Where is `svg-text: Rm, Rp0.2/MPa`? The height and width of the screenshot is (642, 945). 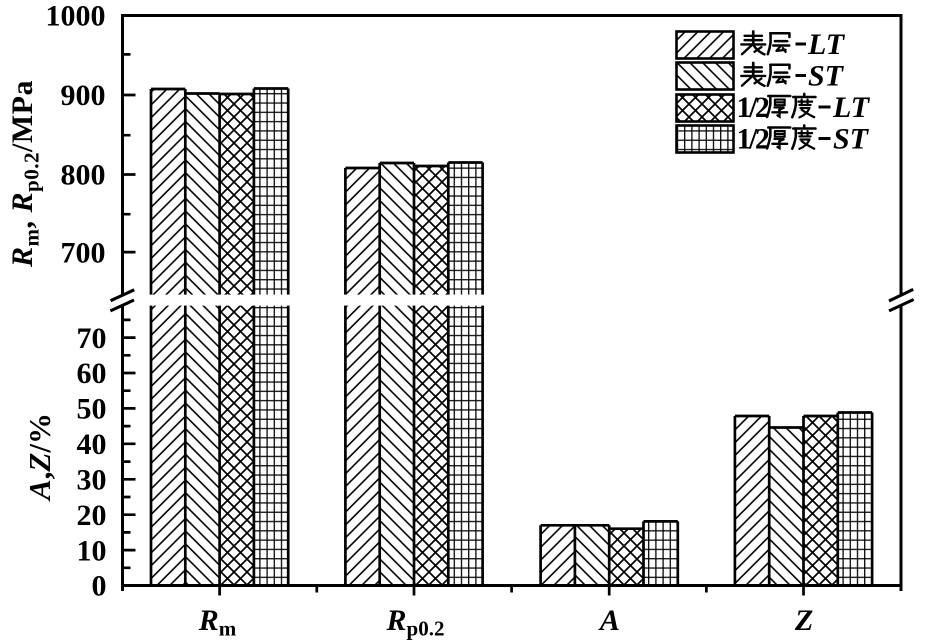 svg-text: Rm, Rp0.2/MPa is located at coordinates (25, 174).